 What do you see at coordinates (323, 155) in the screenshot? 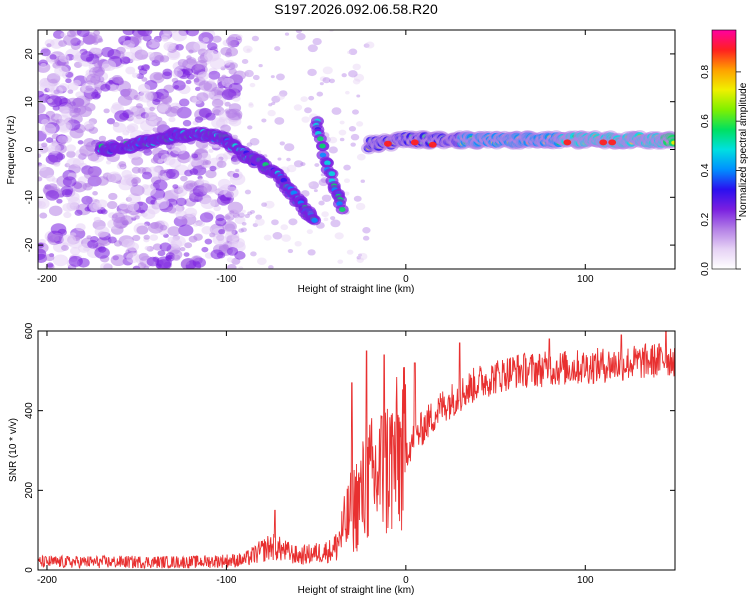
I see `track-core` at bounding box center [323, 155].